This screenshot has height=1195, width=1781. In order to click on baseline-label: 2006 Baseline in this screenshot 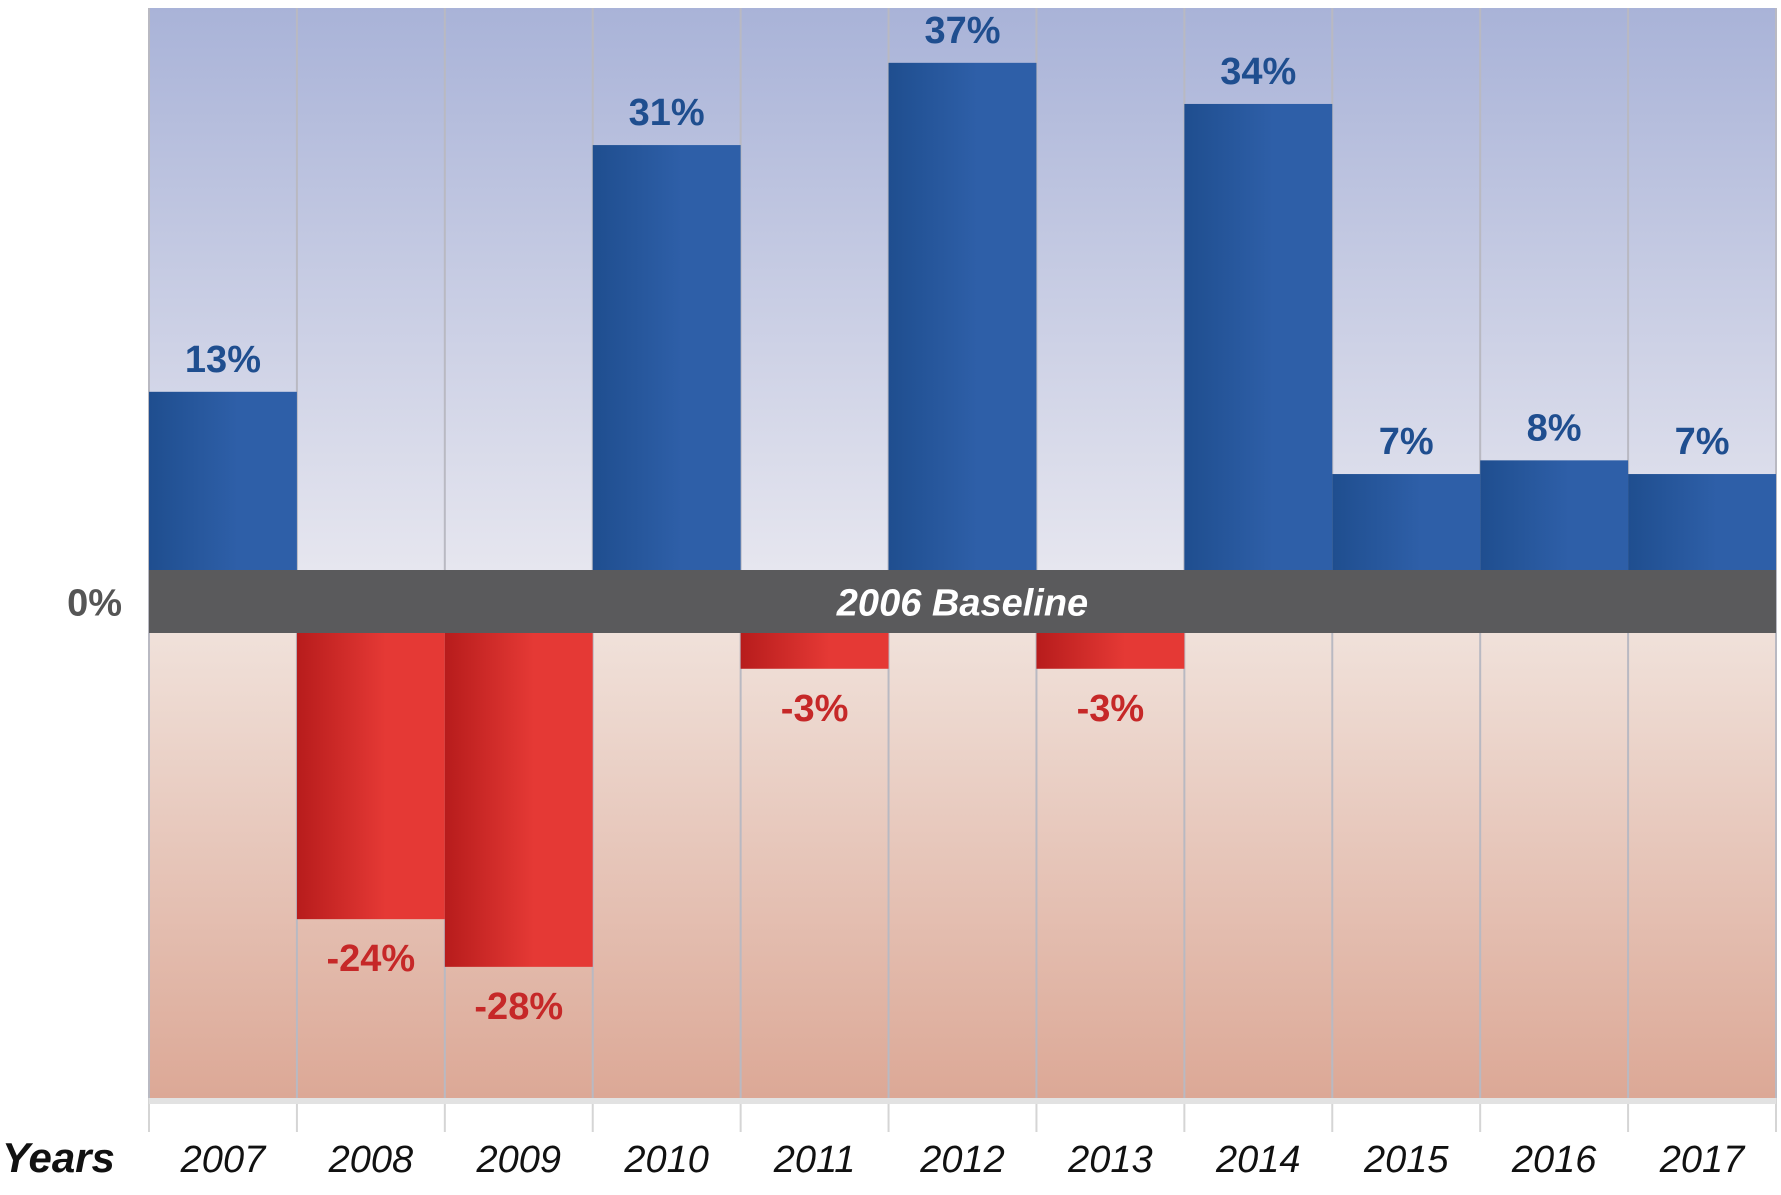, I will do `click(962, 604)`.